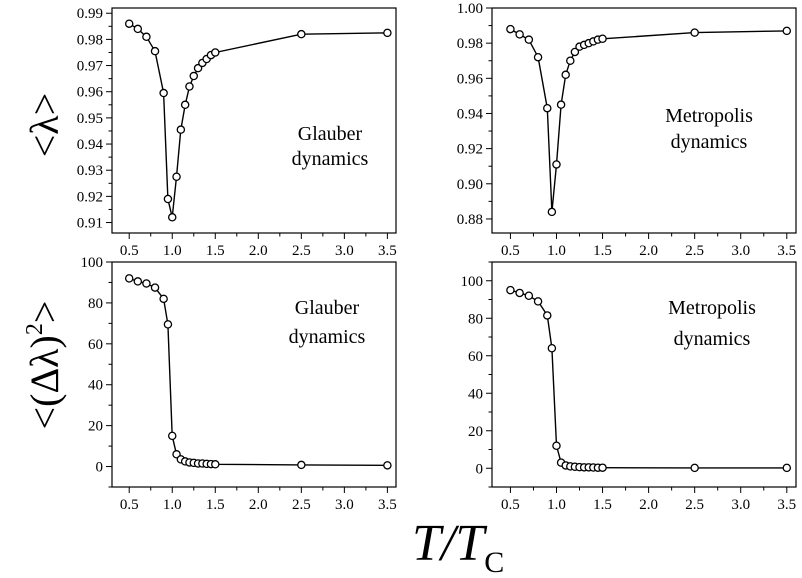  What do you see at coordinates (35, 329) in the screenshot?
I see `y-axis-label-bottom-sup: 2` at bounding box center [35, 329].